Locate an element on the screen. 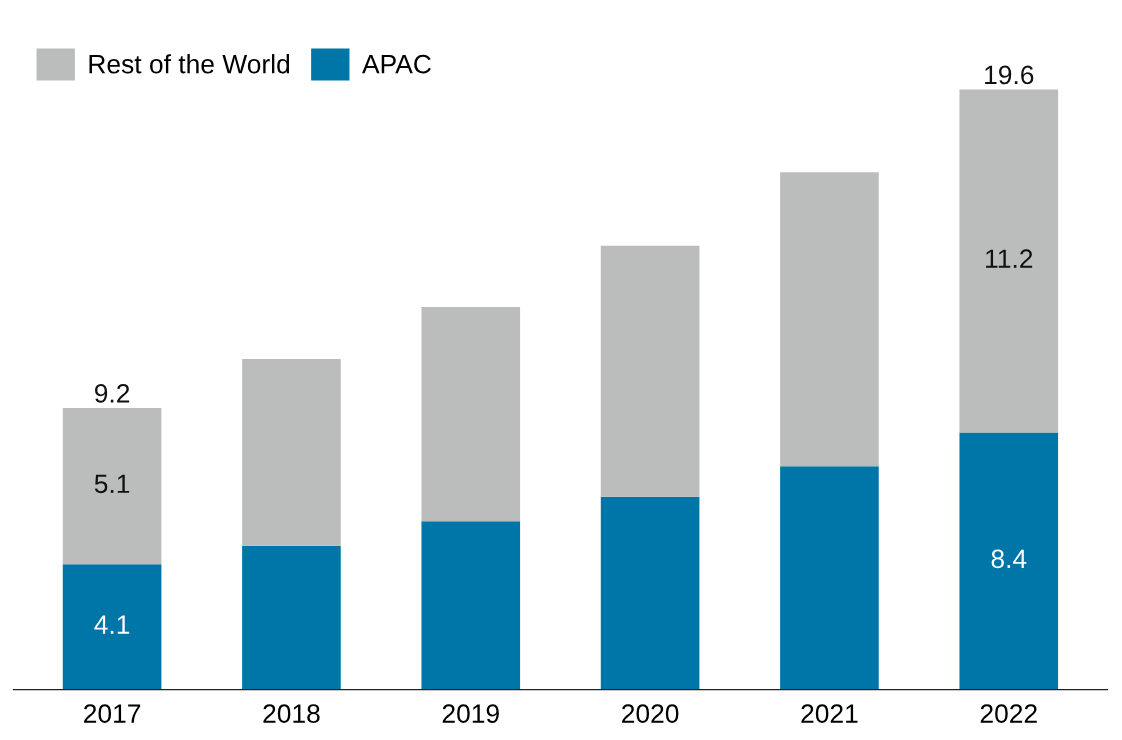 The height and width of the screenshot is (740, 1122). data-label: 4.1 is located at coordinates (112, 624).